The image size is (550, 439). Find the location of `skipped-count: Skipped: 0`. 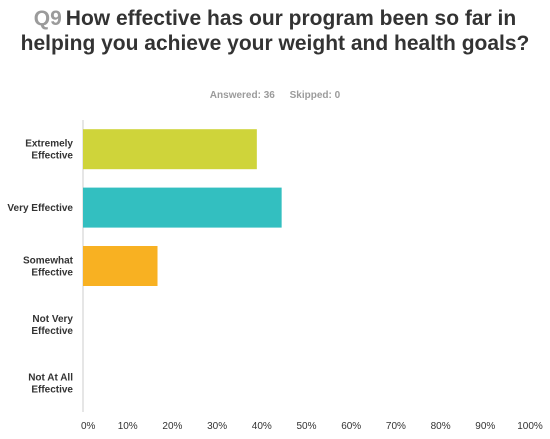

skipped-count: Skipped: 0 is located at coordinates (315, 95).